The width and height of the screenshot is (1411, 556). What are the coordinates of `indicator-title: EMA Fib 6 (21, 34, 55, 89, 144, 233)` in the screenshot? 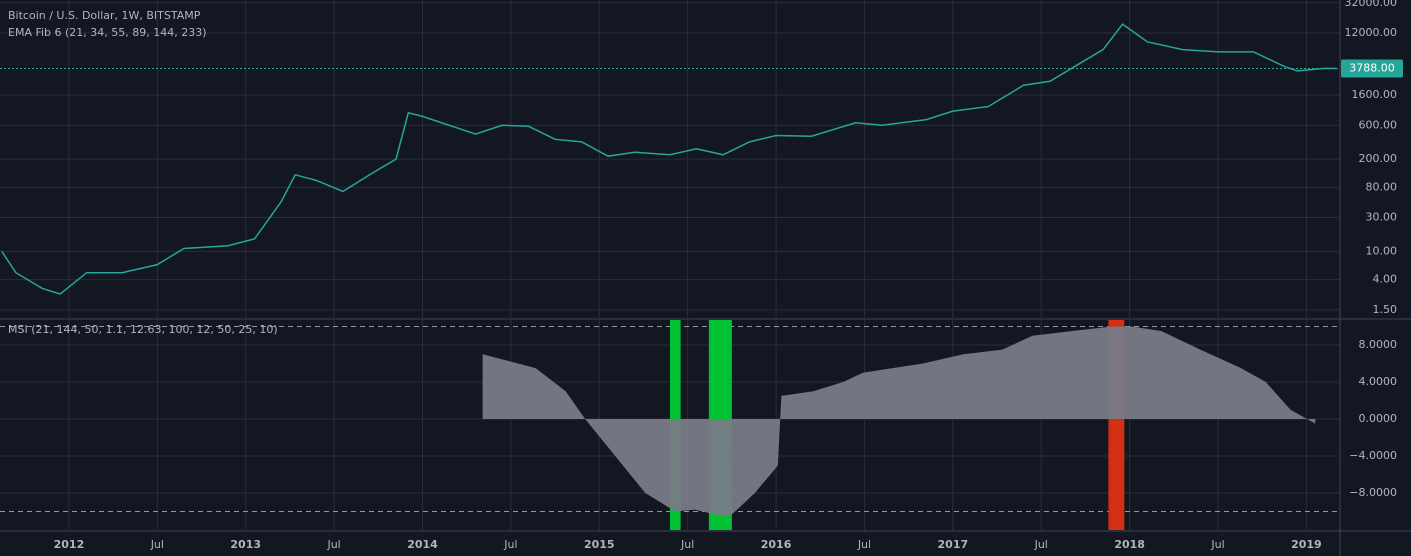 It's located at (107, 32).